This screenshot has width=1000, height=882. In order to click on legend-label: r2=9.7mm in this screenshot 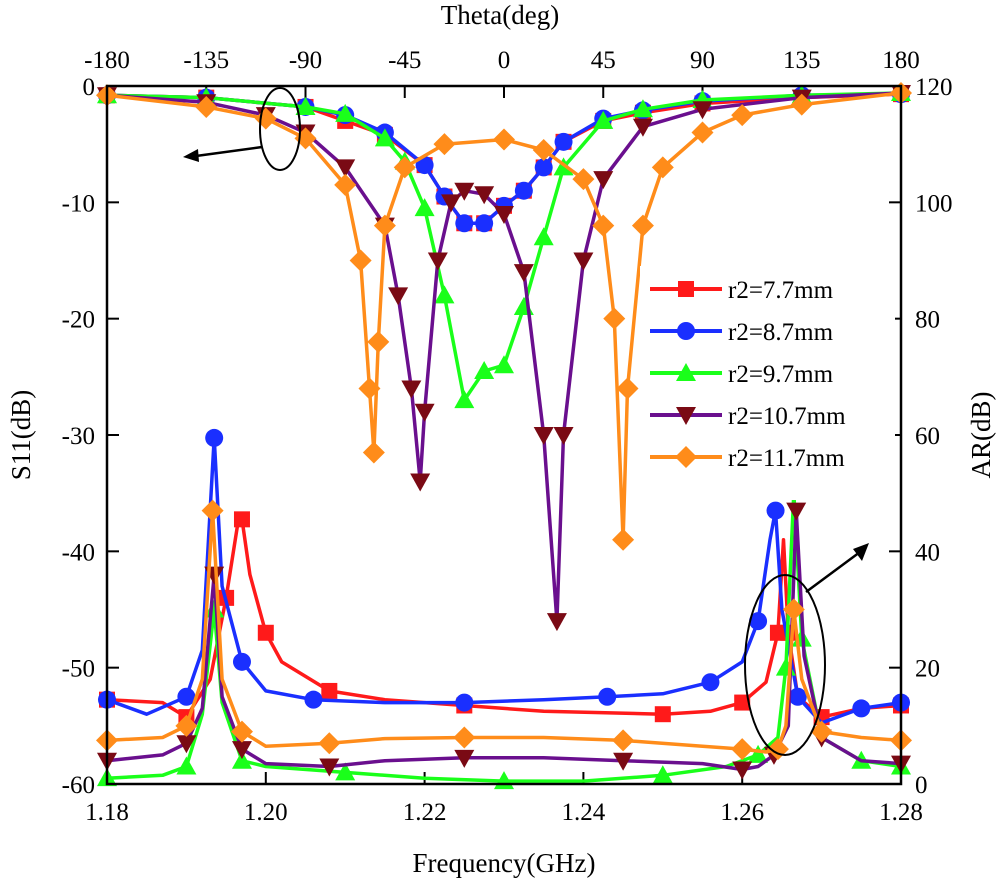, I will do `click(781, 374)`.